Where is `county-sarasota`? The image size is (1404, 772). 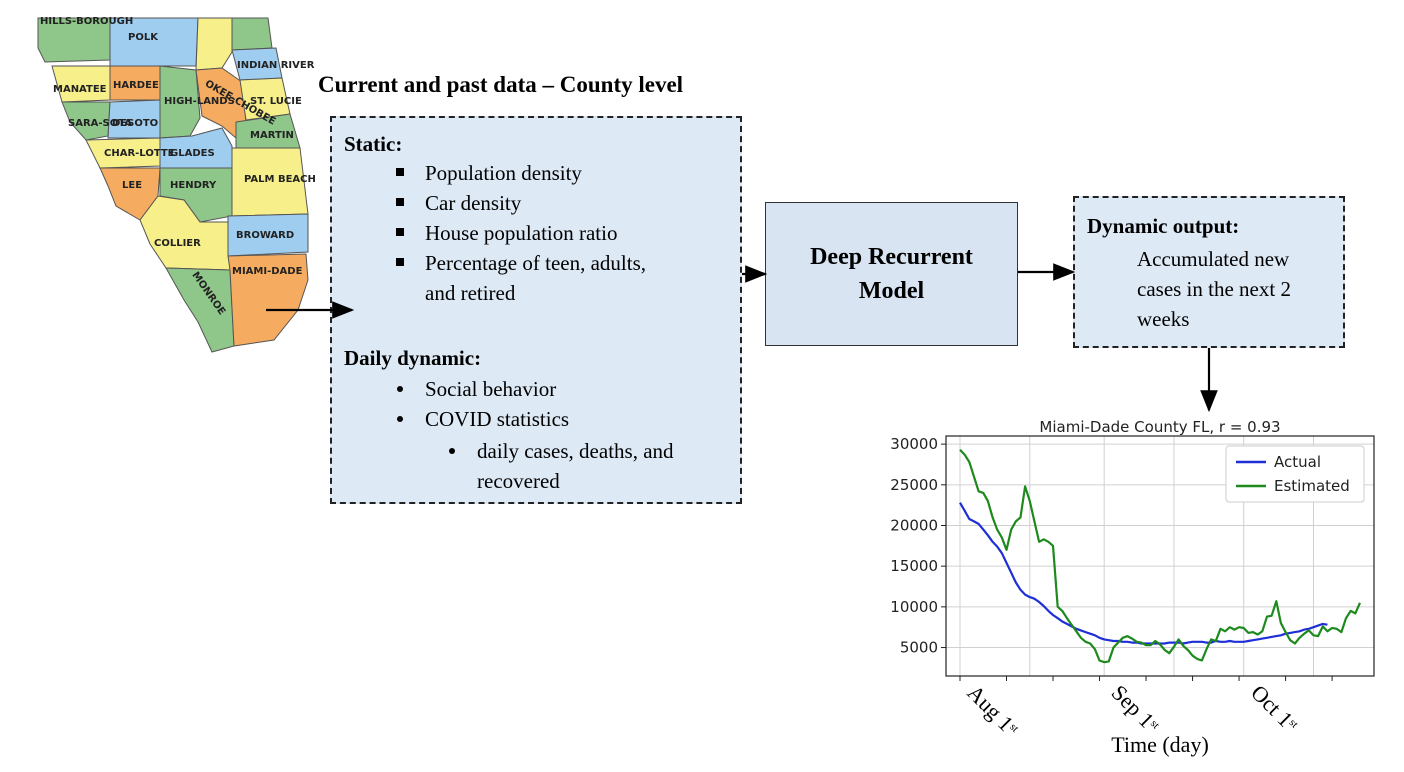
county-sarasota is located at coordinates (86, 121).